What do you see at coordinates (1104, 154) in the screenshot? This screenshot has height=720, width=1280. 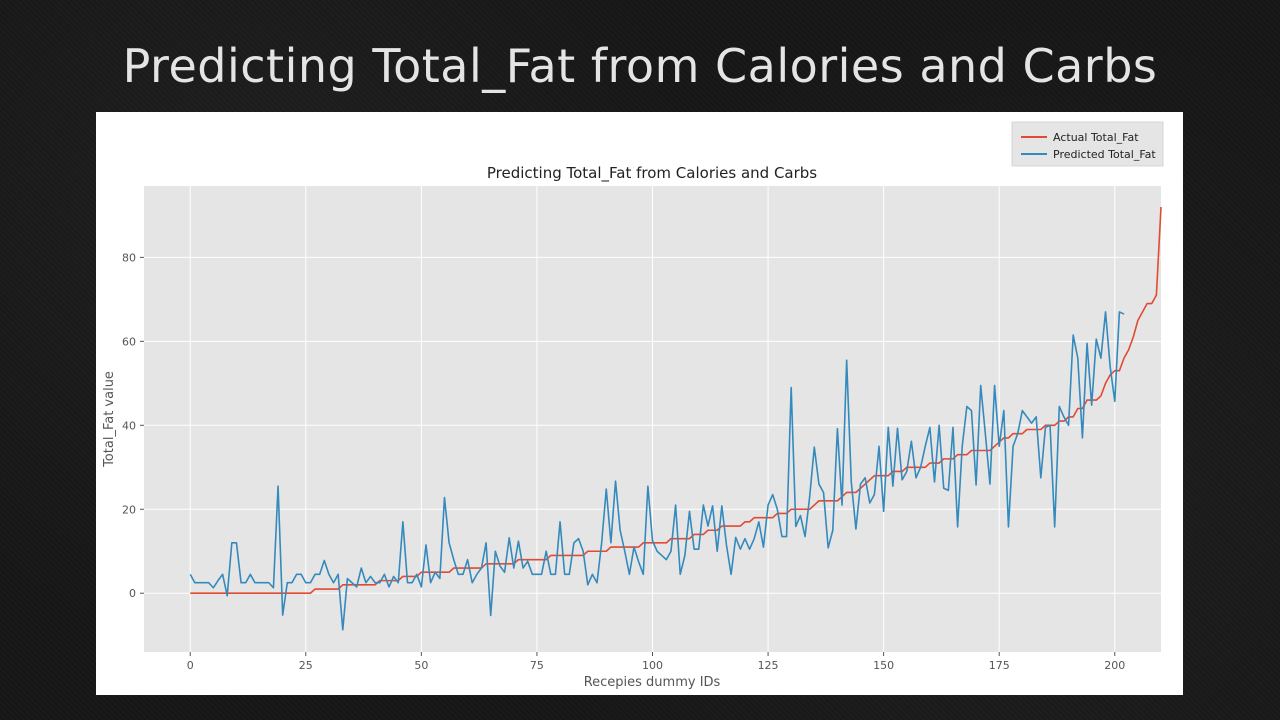 I see `legend-label-predicted: Predicted Total_Fat` at bounding box center [1104, 154].